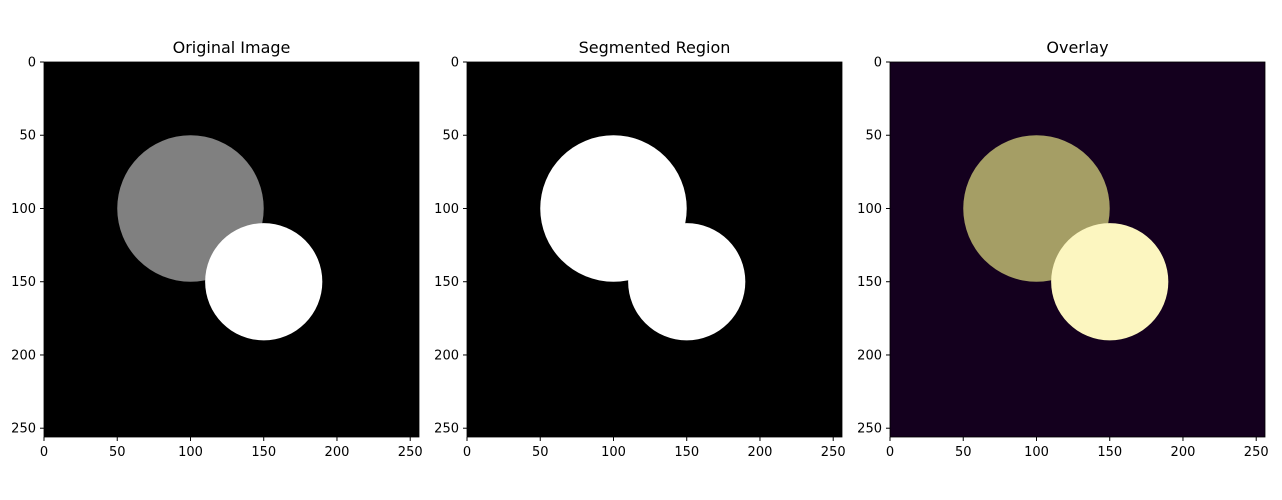  Describe the element at coordinates (655, 47) in the screenshot. I see `panel-title: Segmented Region` at that location.